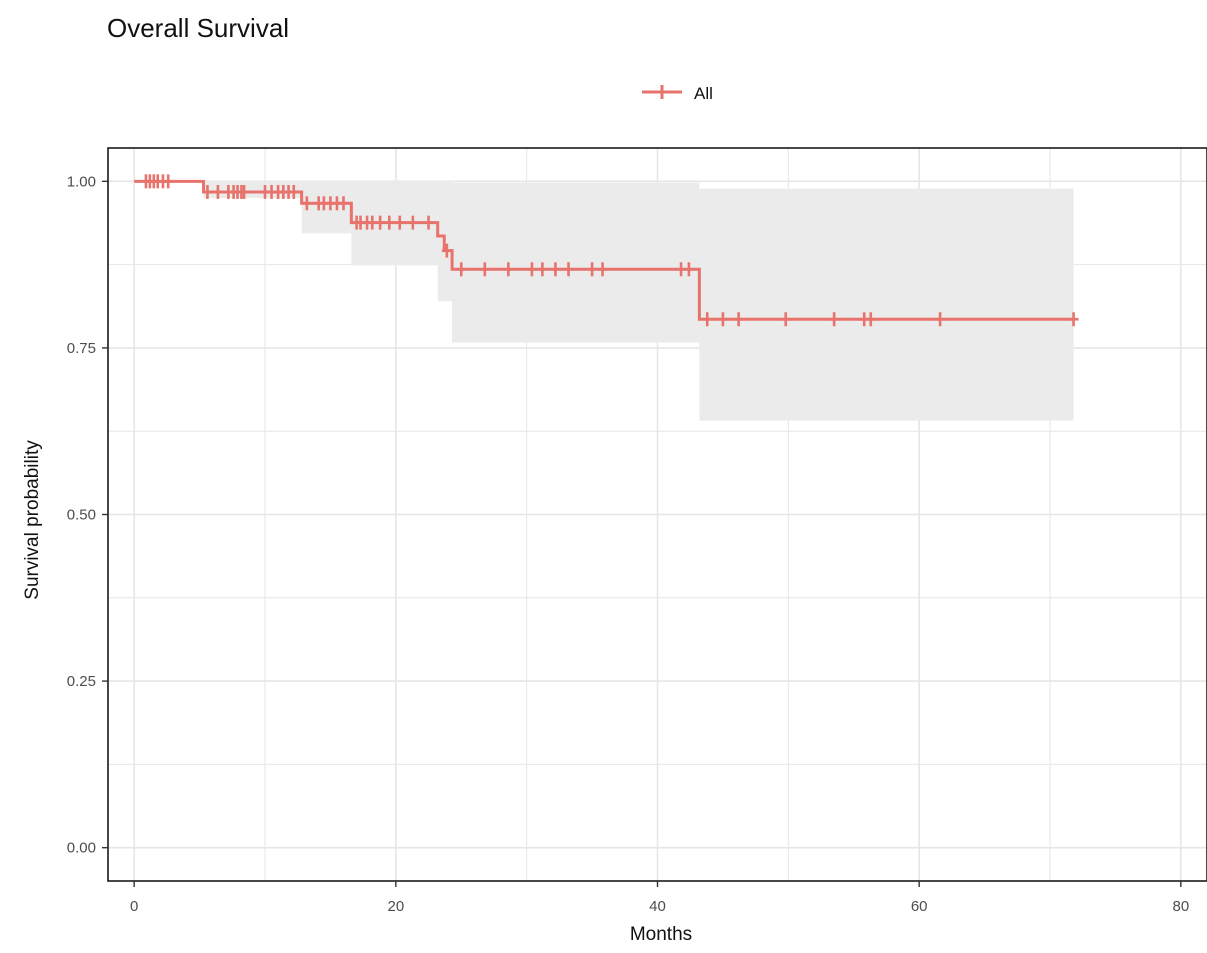 This screenshot has height=953, width=1207. Describe the element at coordinates (198, 28) in the screenshot. I see `chart-title: Overall Survival` at that location.